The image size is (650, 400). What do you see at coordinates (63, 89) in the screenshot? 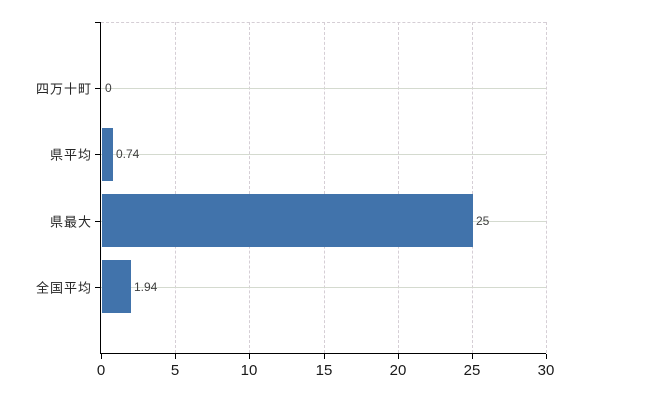
I see `category-label-0: 四万十町` at bounding box center [63, 89].